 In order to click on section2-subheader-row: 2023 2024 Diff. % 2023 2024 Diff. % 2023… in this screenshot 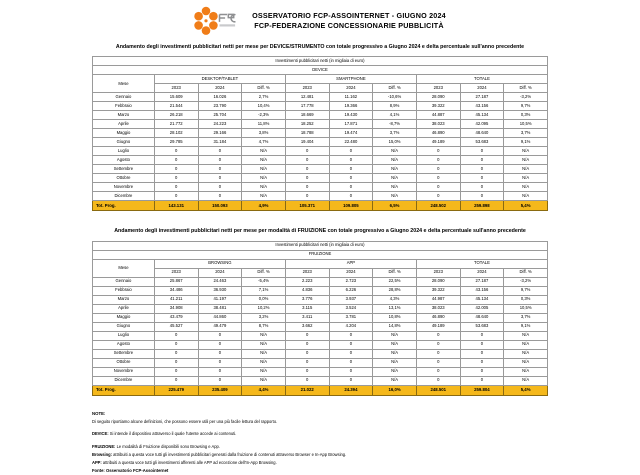, I will do `click(320, 272)`.